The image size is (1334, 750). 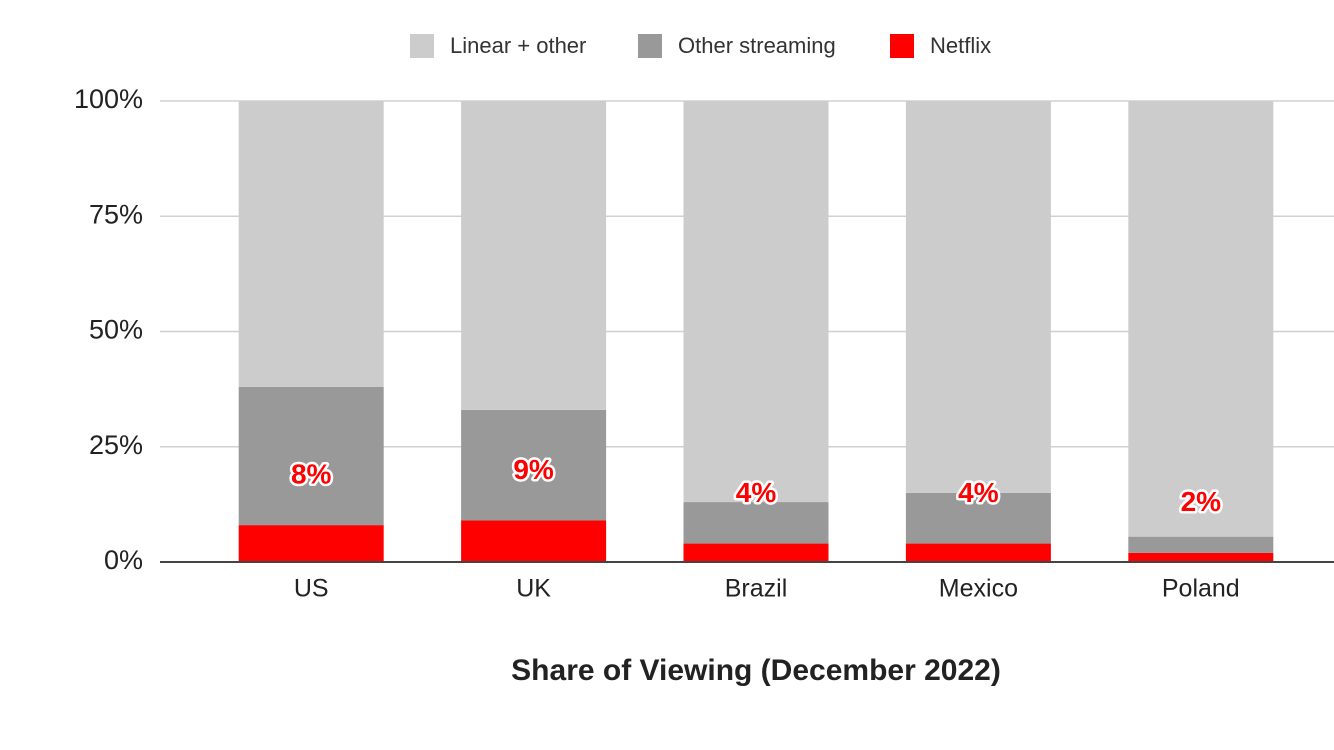 I want to click on x-tick-label: Mexico, so click(x=978, y=589).